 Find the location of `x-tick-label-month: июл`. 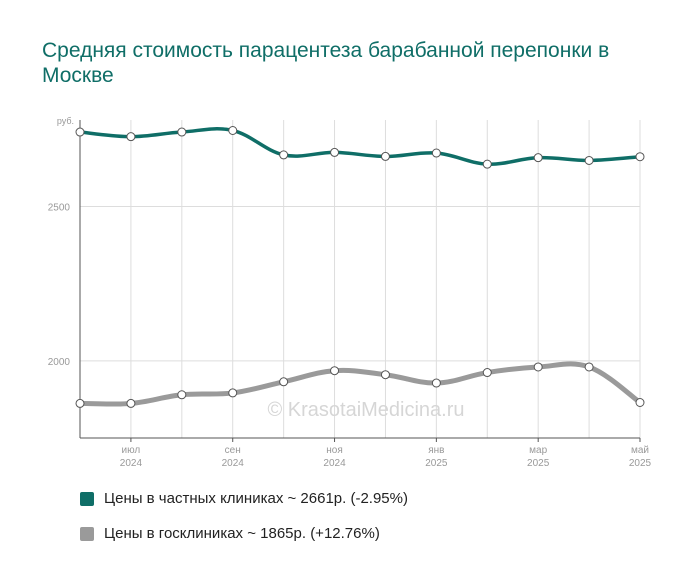

x-tick-label-month: июл is located at coordinates (131, 450).